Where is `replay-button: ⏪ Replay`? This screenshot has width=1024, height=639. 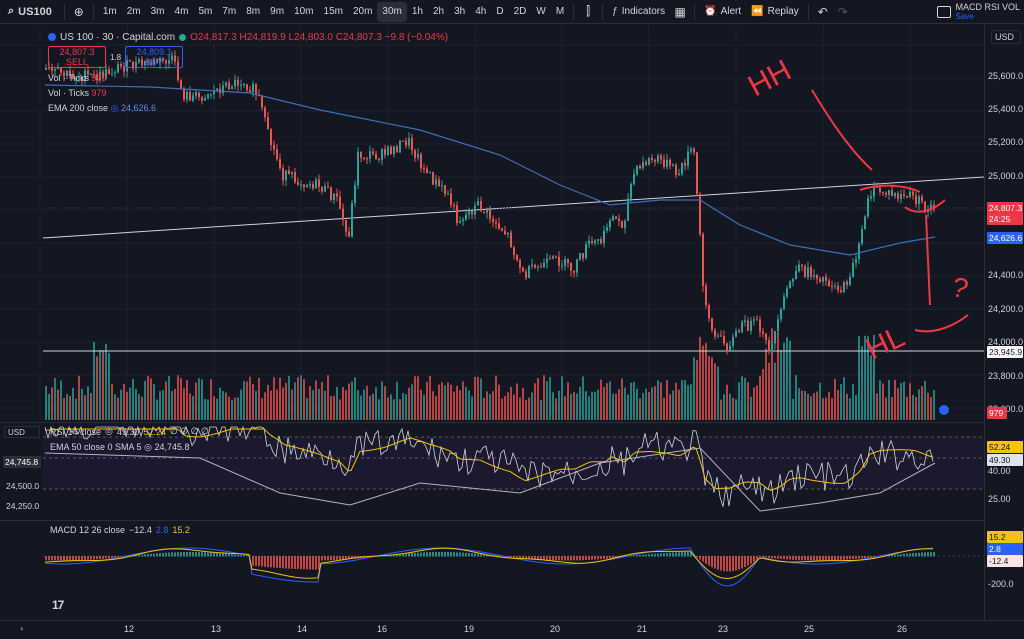 replay-button: ⏪ Replay is located at coordinates (775, 12).